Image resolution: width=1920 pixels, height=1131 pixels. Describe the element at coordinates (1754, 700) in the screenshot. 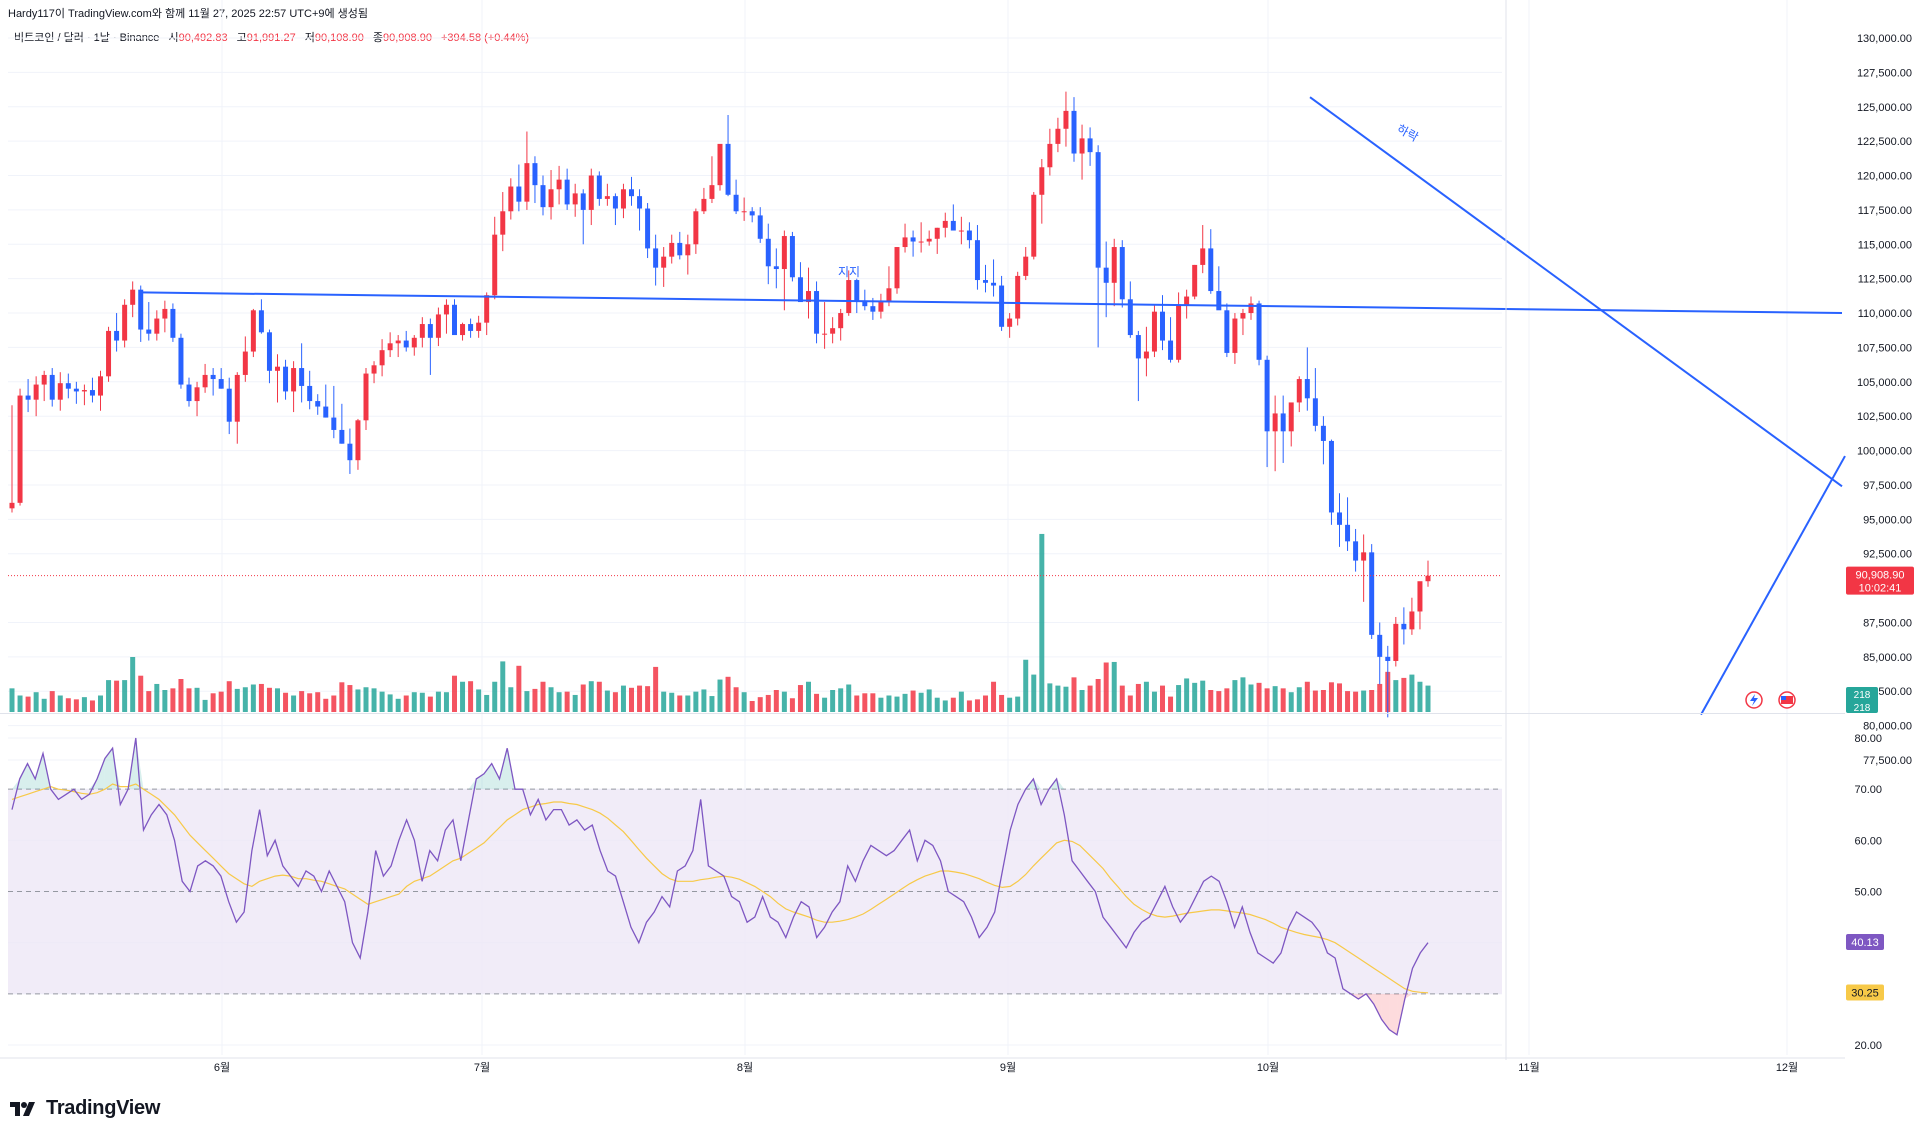

I see `lightning-icon` at that location.